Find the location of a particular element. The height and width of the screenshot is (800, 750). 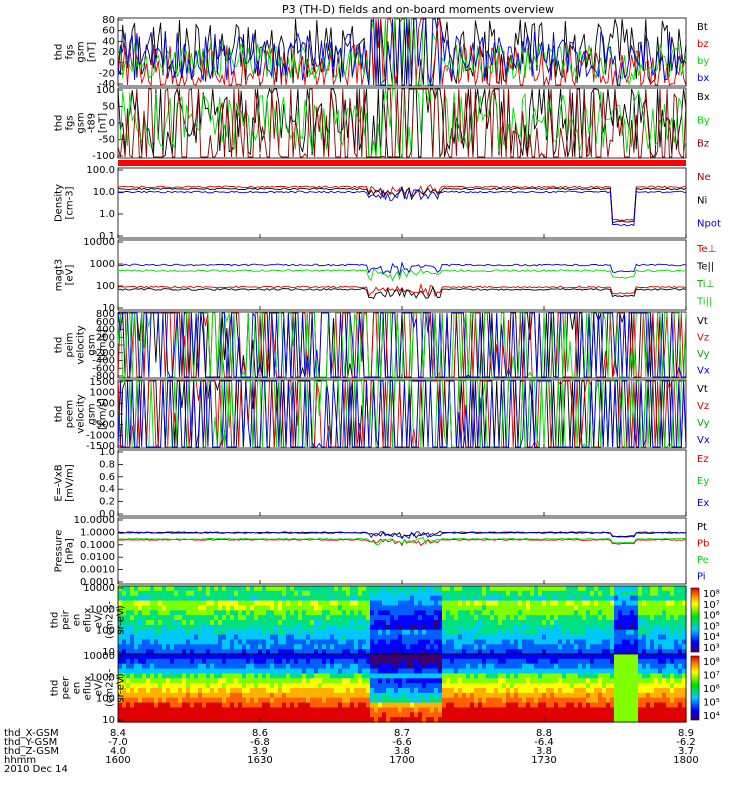

footer-value: 8.4 is located at coordinates (118, 733).